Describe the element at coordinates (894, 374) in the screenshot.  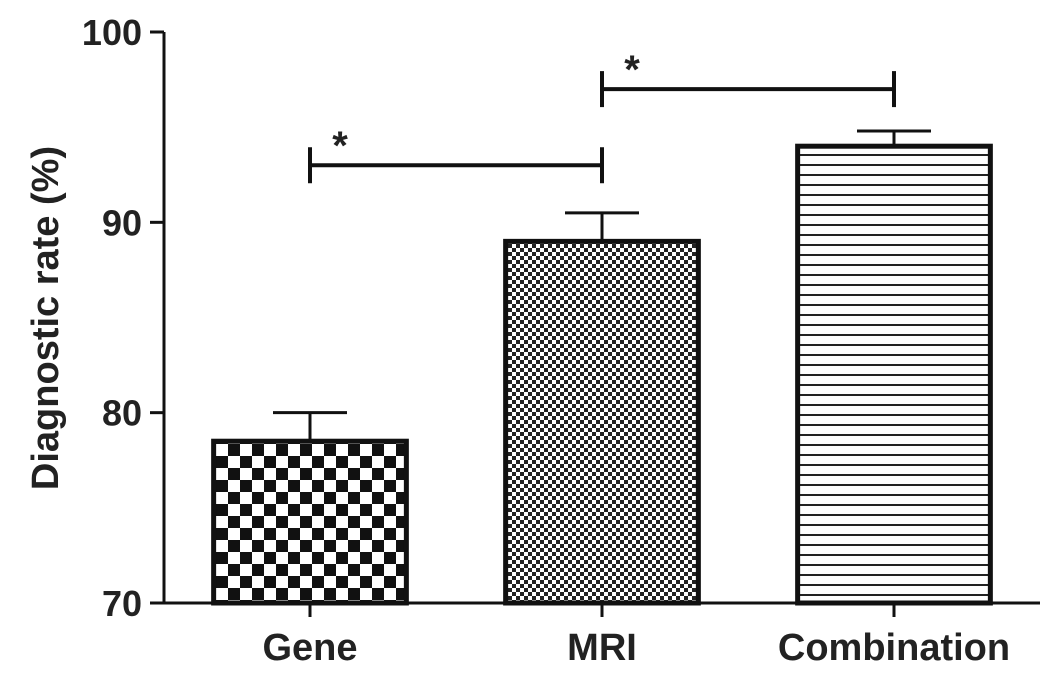
I see `bar-combination` at that location.